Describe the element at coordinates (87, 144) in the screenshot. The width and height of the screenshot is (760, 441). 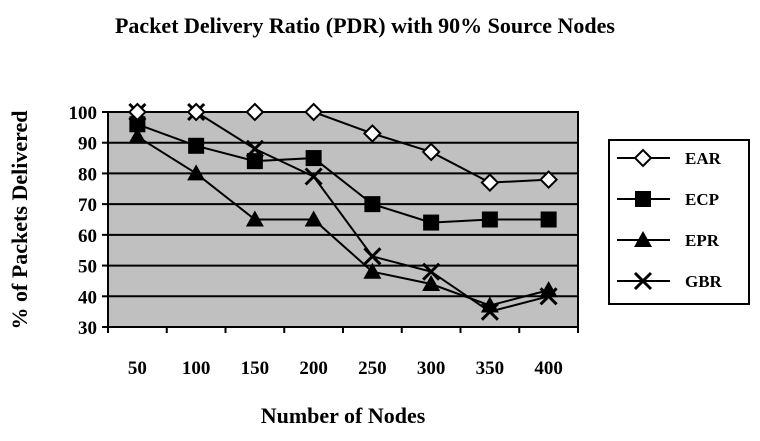
I see `y-tick-label: 90` at that location.